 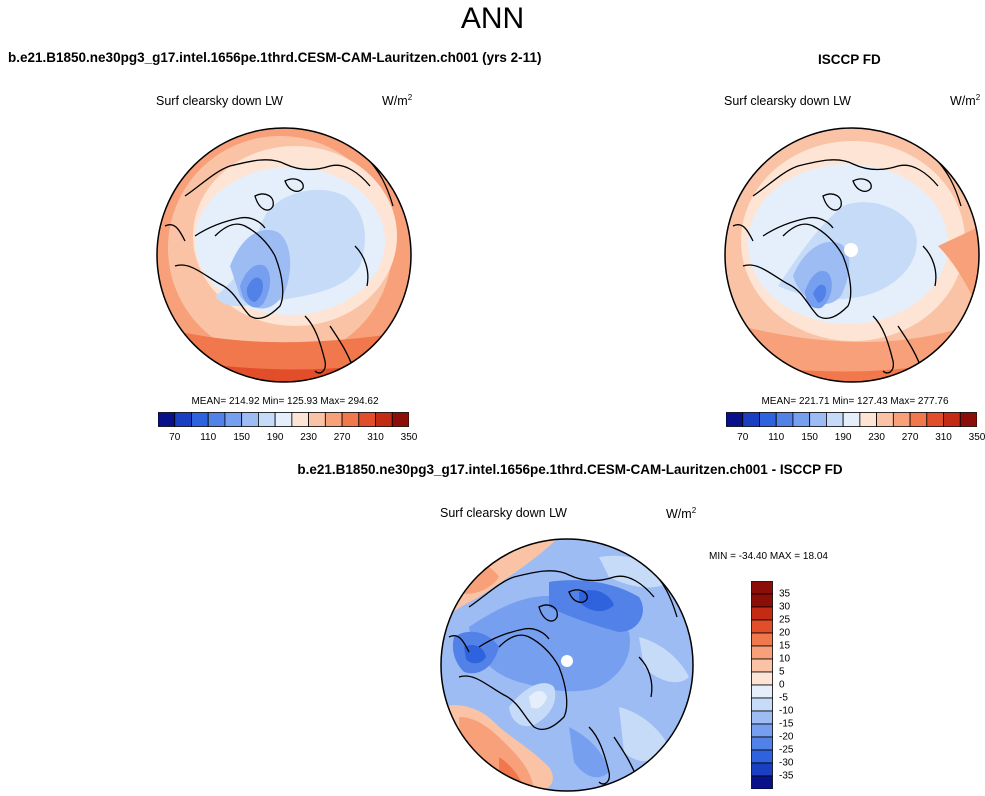 I want to click on obs-colorbar-labels: 70 110 150 190 230 270 310 350, so click(x=855, y=439).